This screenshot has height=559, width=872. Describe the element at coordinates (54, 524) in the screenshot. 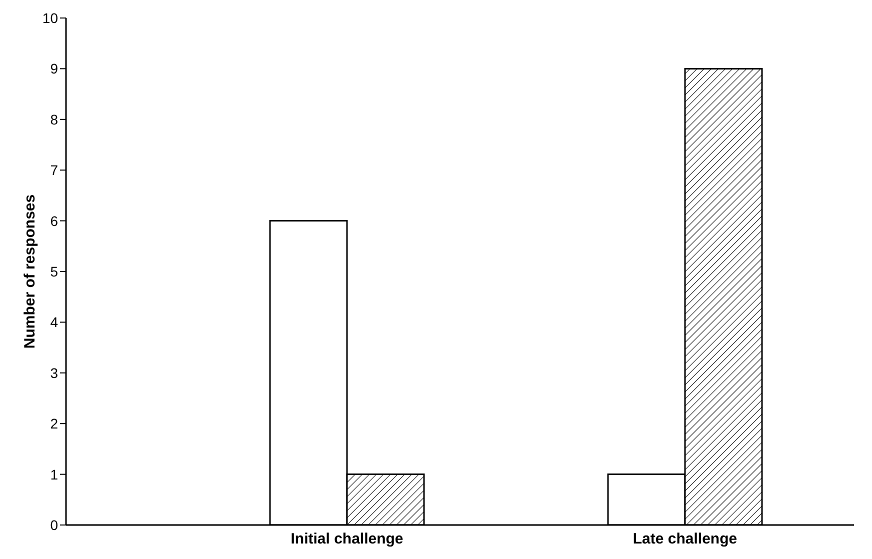

I see `y-tick-label: 0` at that location.